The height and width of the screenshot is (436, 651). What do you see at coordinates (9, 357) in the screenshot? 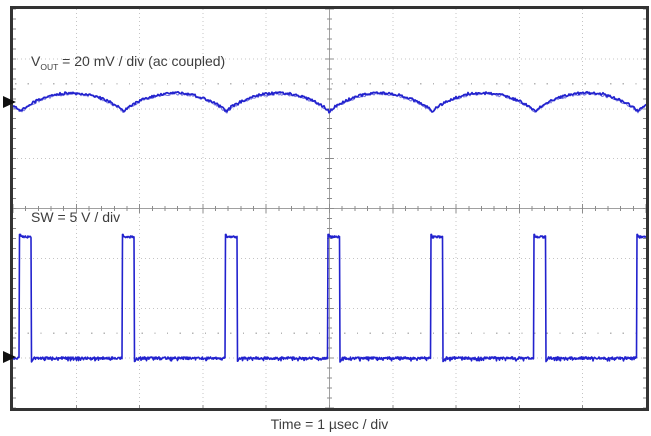
I see `sw-channel-marker-icon` at bounding box center [9, 357].